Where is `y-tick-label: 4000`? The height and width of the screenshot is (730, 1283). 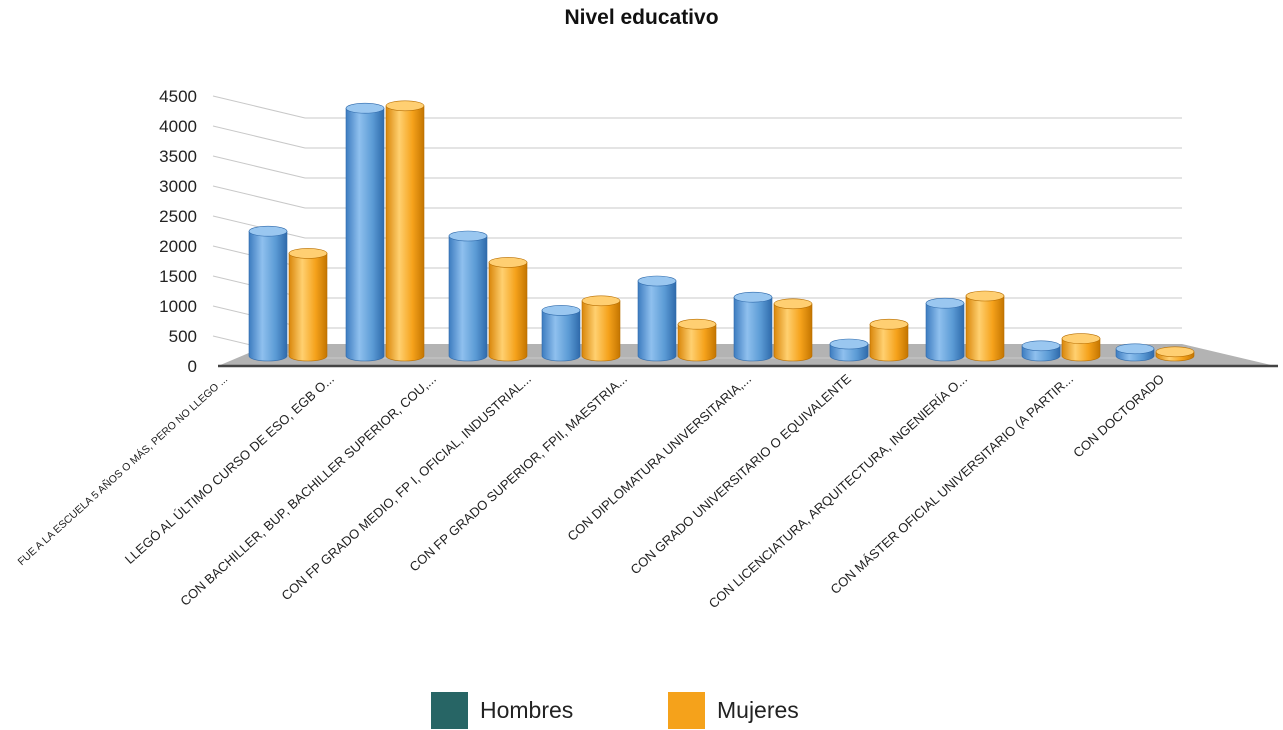
y-tick-label: 4000 is located at coordinates (178, 126).